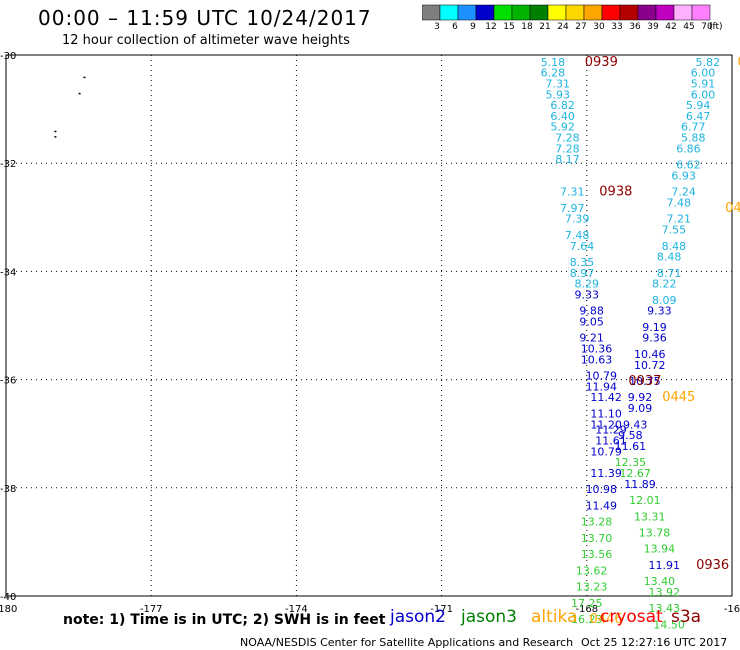 Image resolution: width=740 pixels, height=650 pixels. Describe the element at coordinates (592, 570) in the screenshot. I see `wave-height-value: 13.62` at that location.